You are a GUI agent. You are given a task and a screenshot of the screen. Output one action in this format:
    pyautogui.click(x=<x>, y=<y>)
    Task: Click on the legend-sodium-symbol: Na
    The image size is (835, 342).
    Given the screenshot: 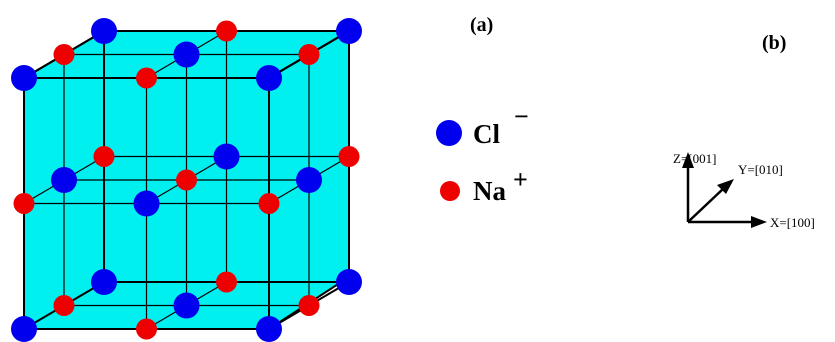 What is the action you would take?
    pyautogui.click(x=489, y=191)
    